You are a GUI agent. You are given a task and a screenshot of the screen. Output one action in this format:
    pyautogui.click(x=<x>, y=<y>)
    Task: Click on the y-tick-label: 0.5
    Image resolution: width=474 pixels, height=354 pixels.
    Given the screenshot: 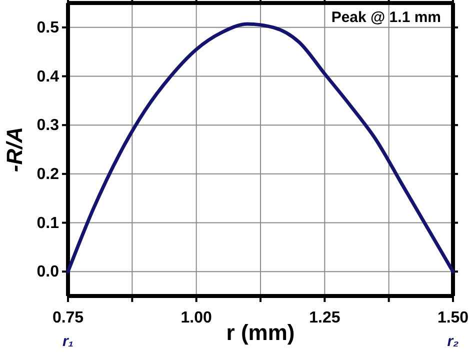 What is the action you would take?
    pyautogui.click(x=48, y=28)
    